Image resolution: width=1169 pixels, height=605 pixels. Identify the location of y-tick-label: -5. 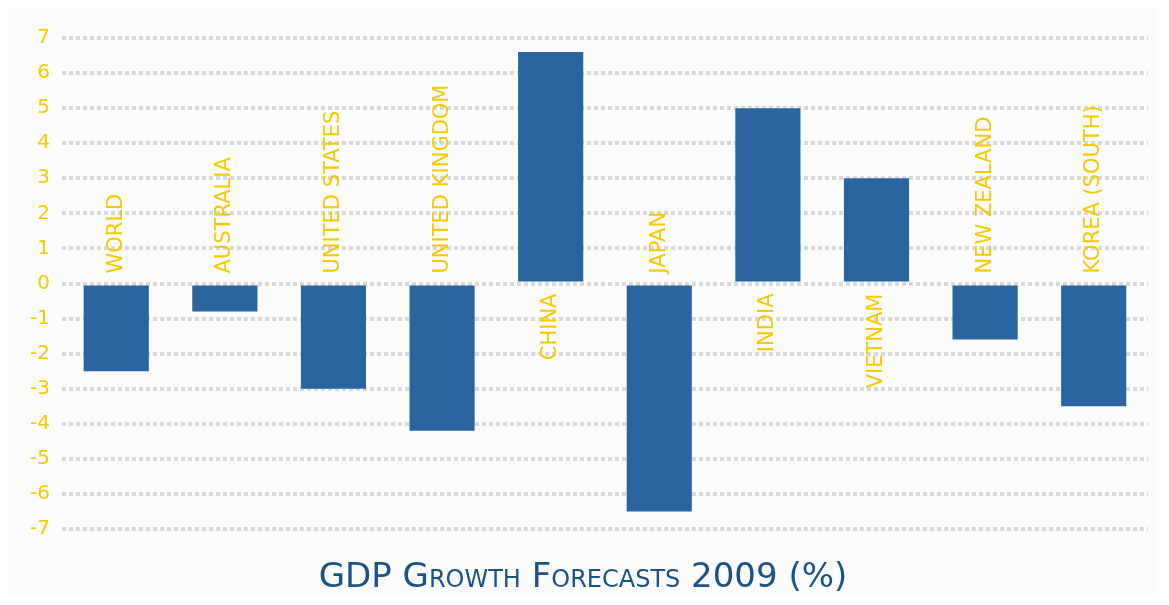
(39, 457).